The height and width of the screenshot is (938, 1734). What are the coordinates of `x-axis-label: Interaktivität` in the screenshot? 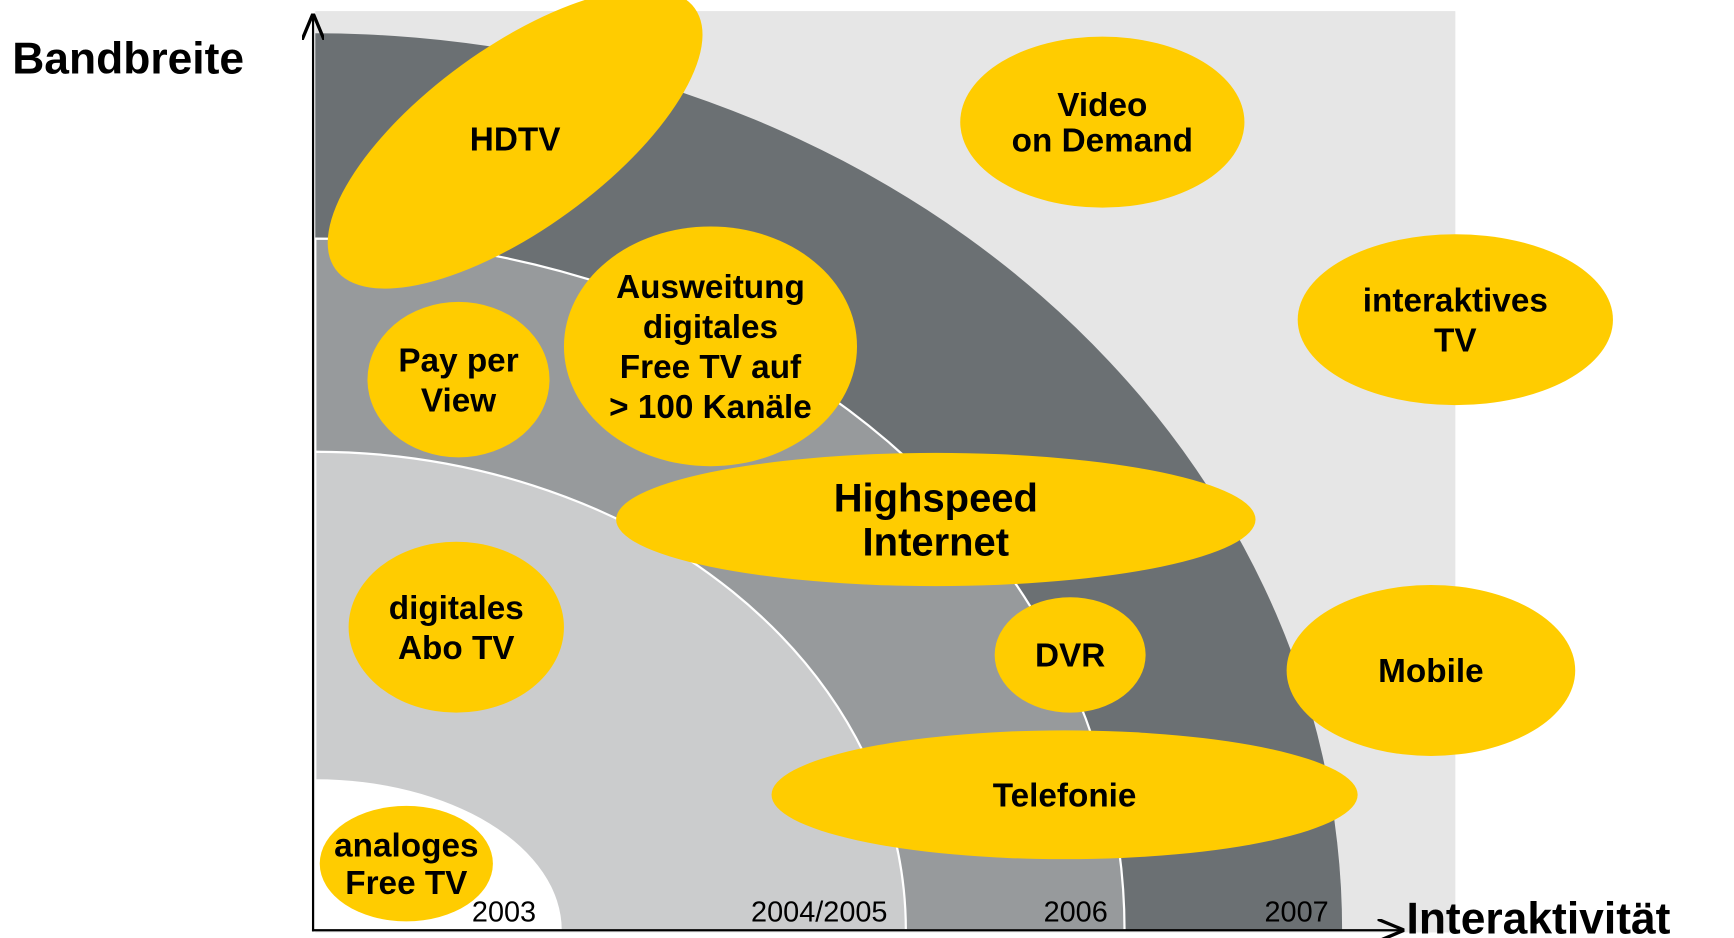 It's located at (1538, 916).